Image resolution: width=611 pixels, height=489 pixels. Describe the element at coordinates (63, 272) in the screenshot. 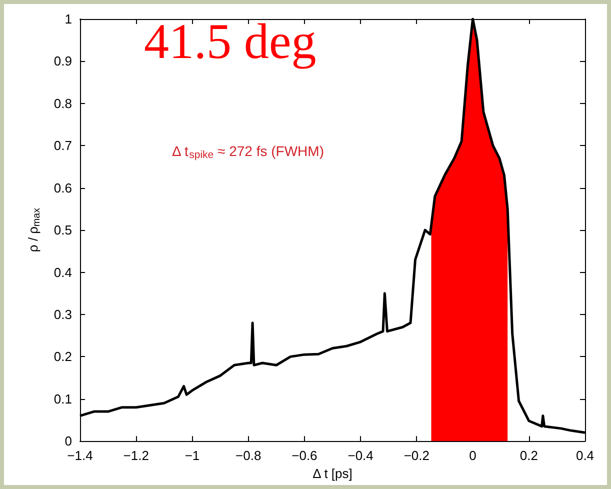

I see `y-tick-label: 0.4` at that location.